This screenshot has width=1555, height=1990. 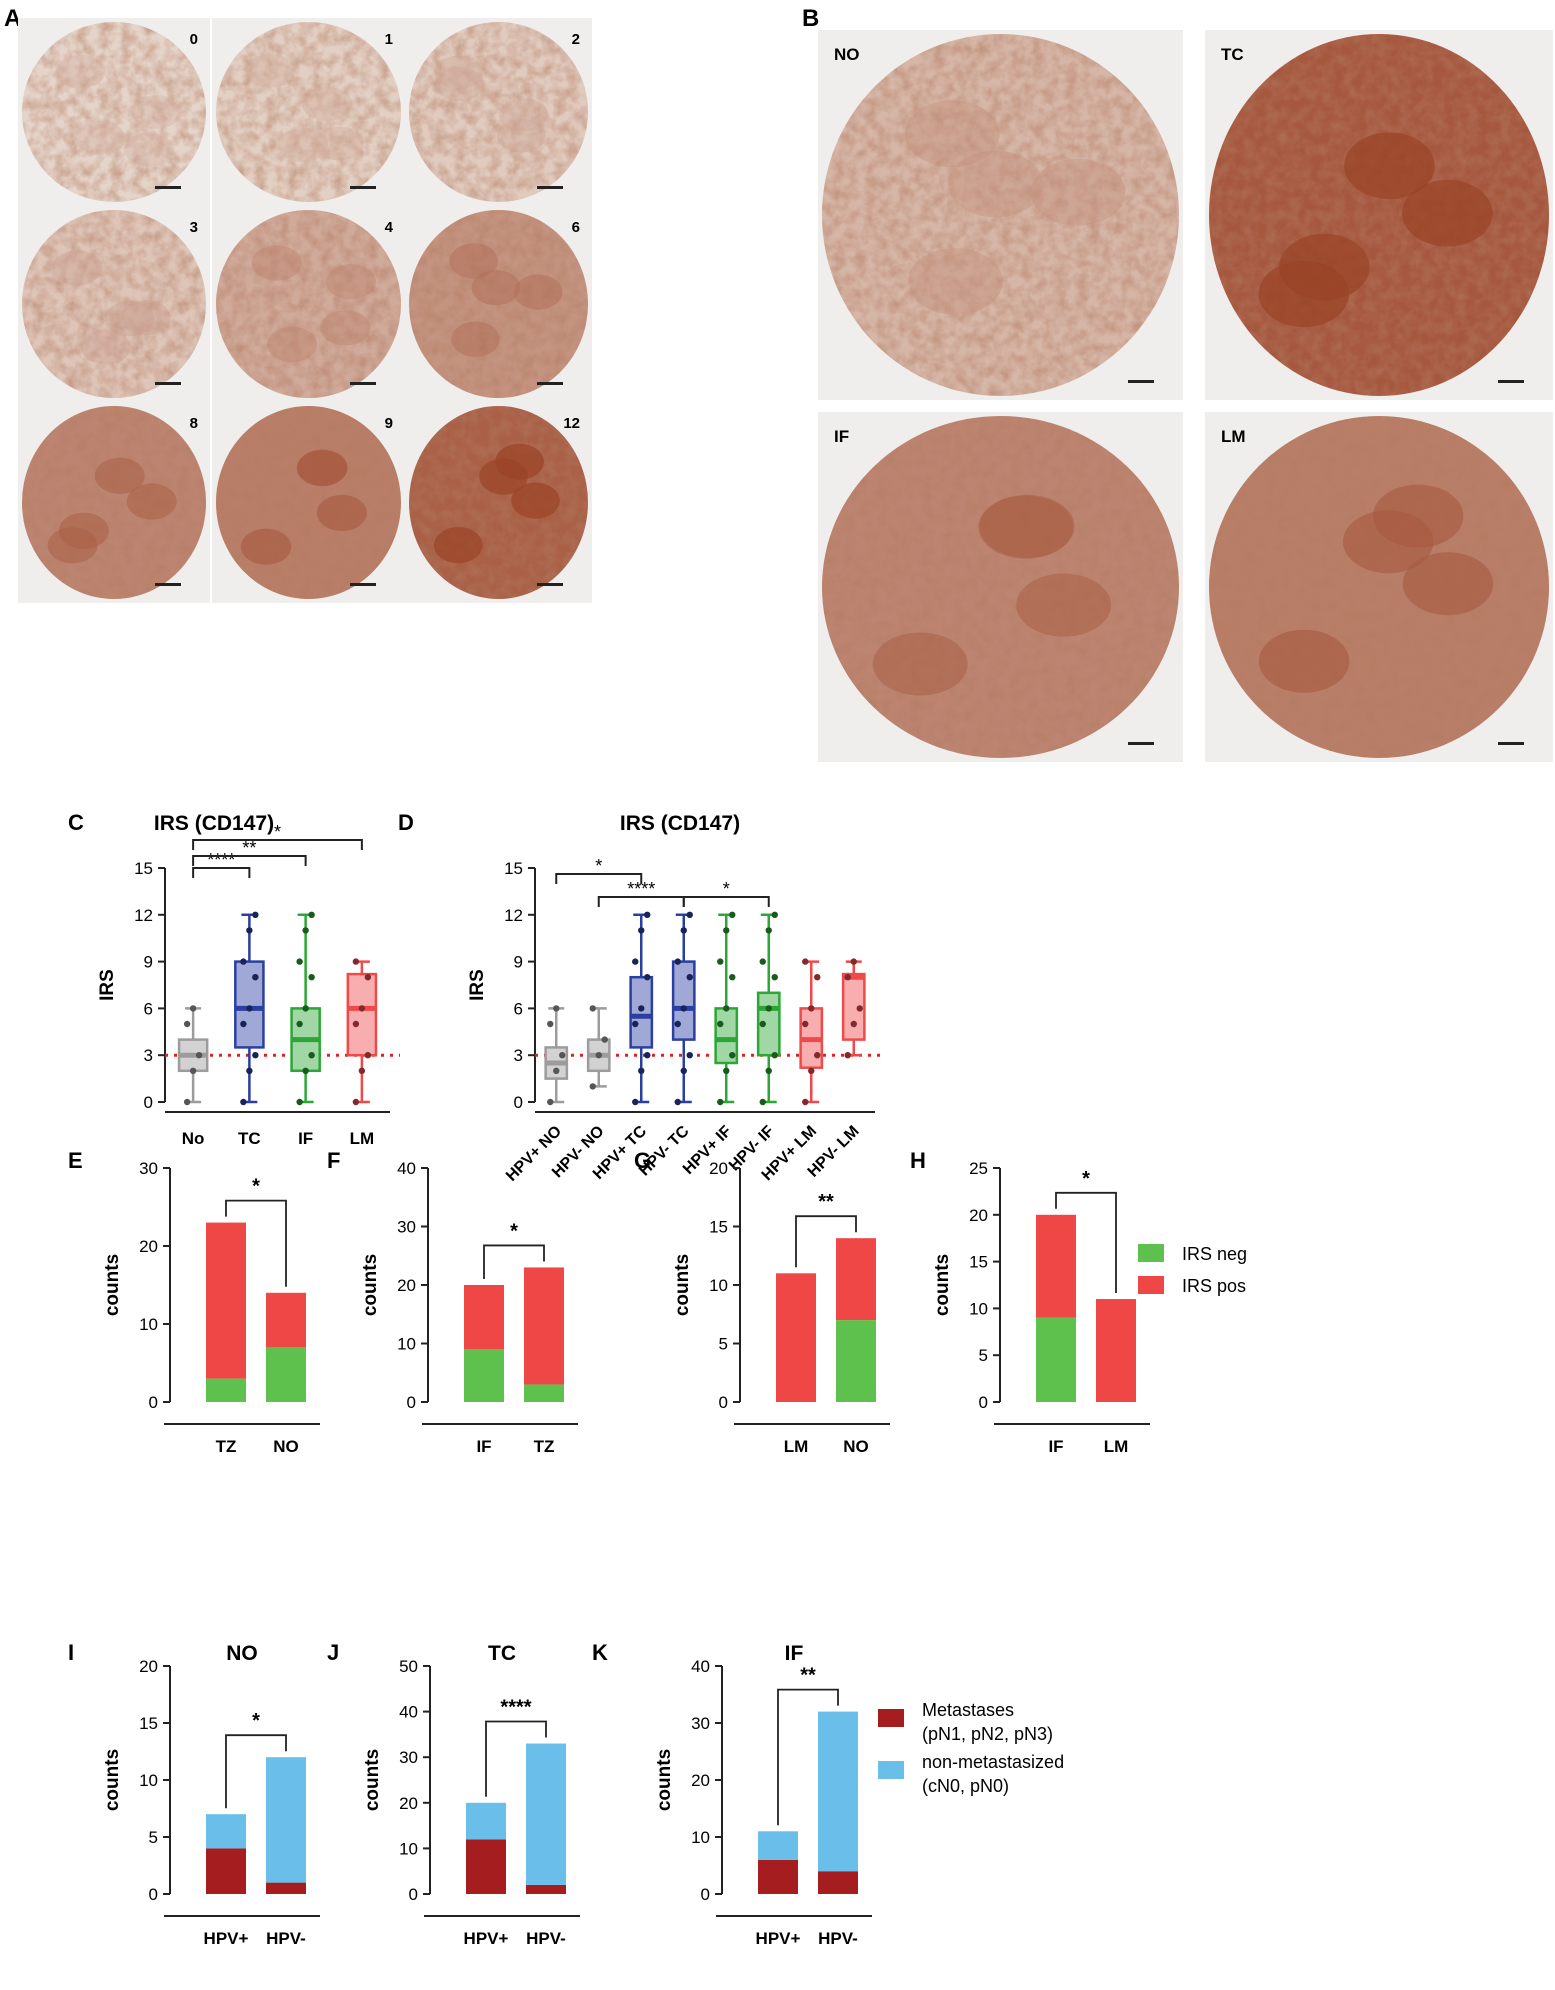 I want to click on tile-score-label: 12, so click(x=571, y=423).